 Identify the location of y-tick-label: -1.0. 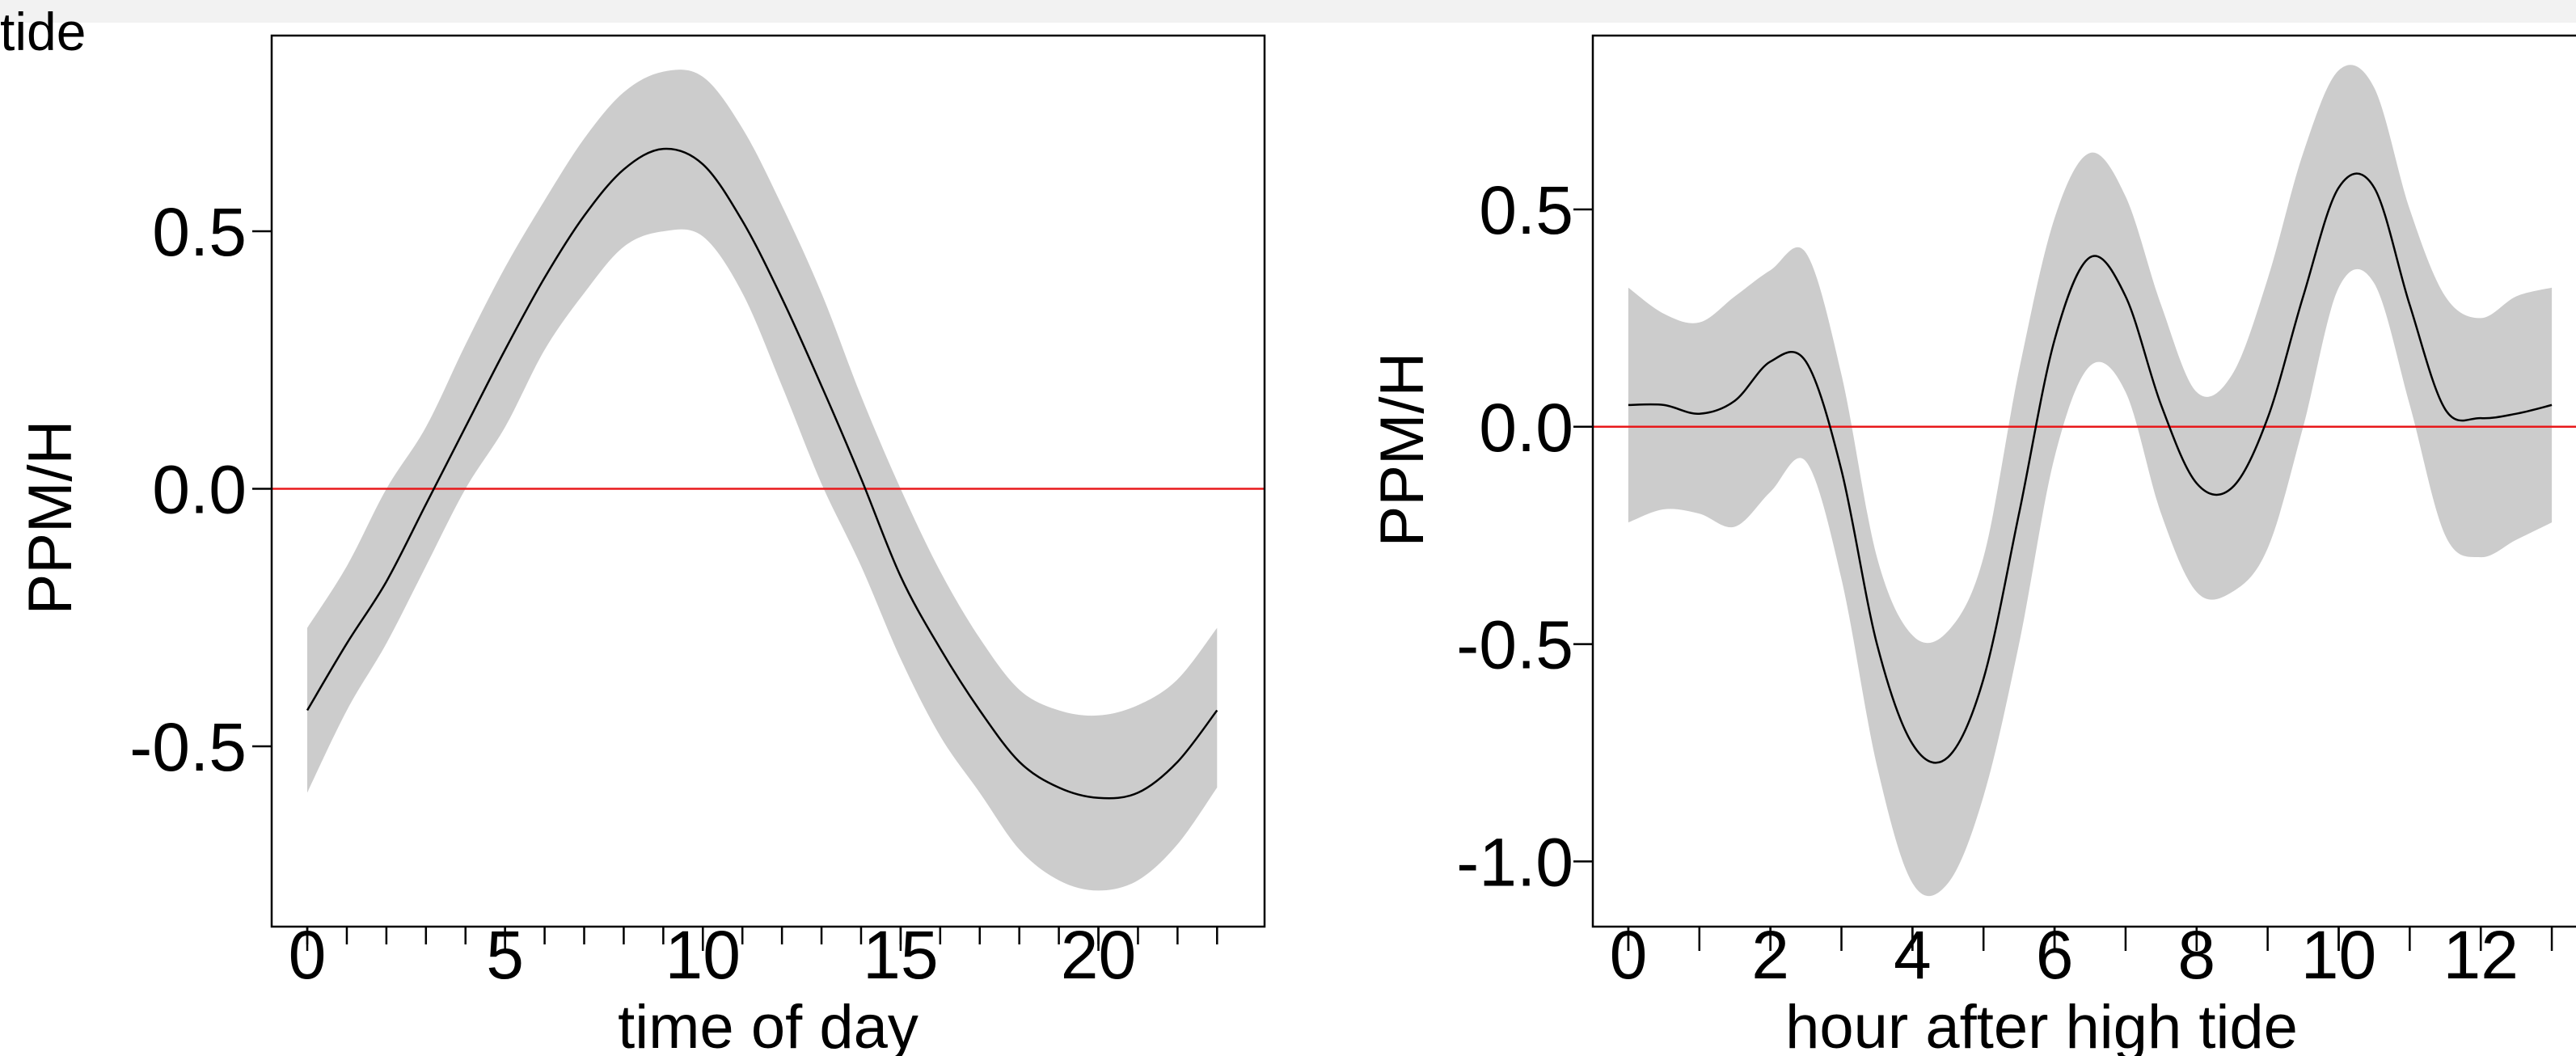
(1514, 862).